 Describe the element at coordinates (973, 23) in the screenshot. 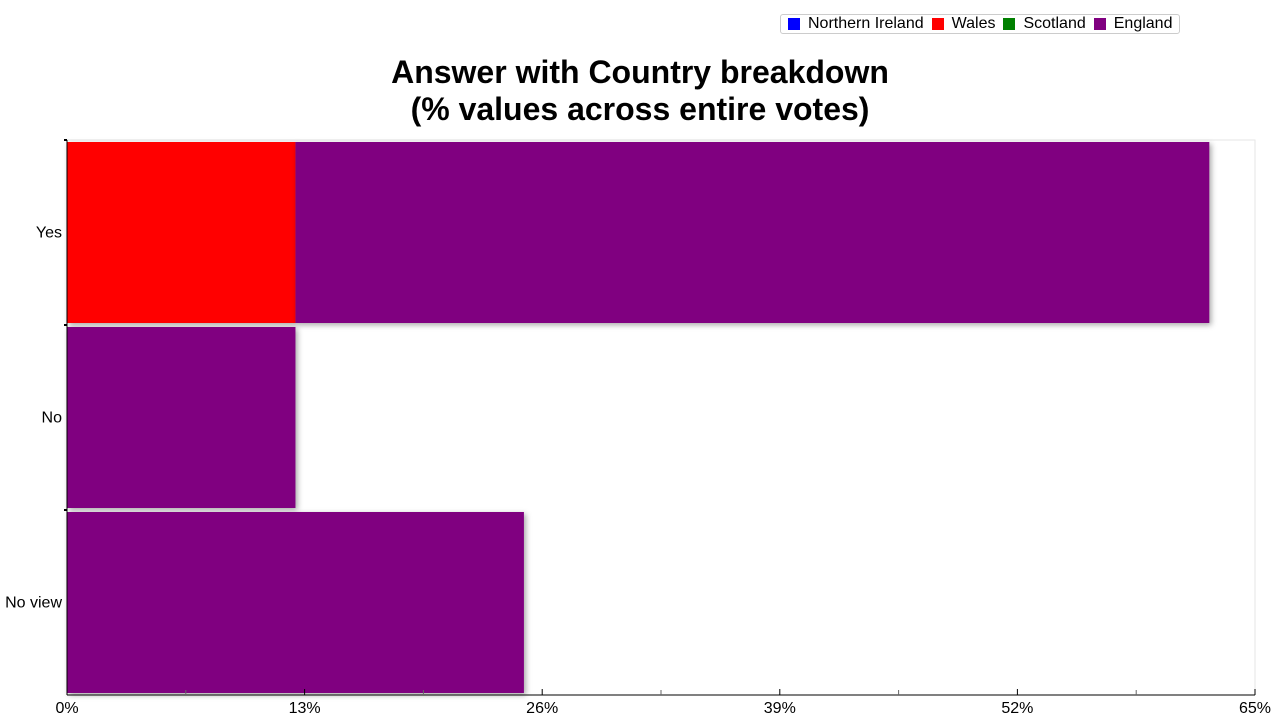

I see `legend-label: Wales` at that location.